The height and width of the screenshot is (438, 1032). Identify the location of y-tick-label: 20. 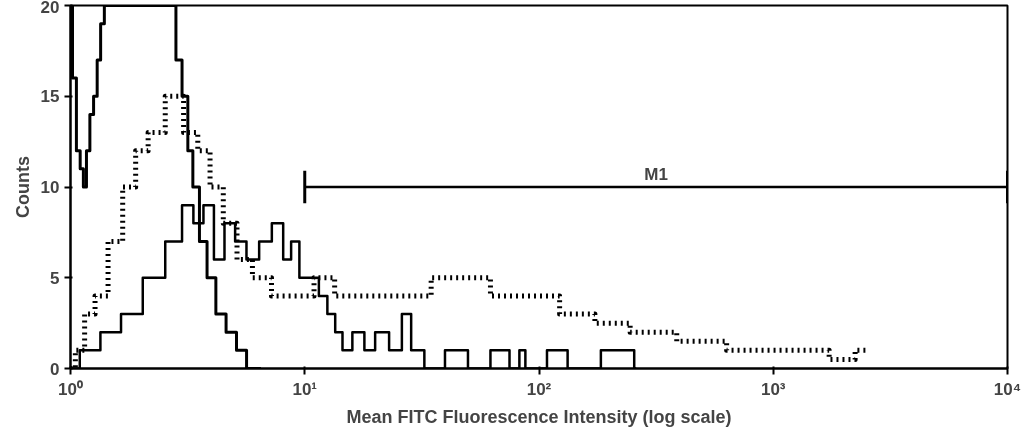
(50, 8).